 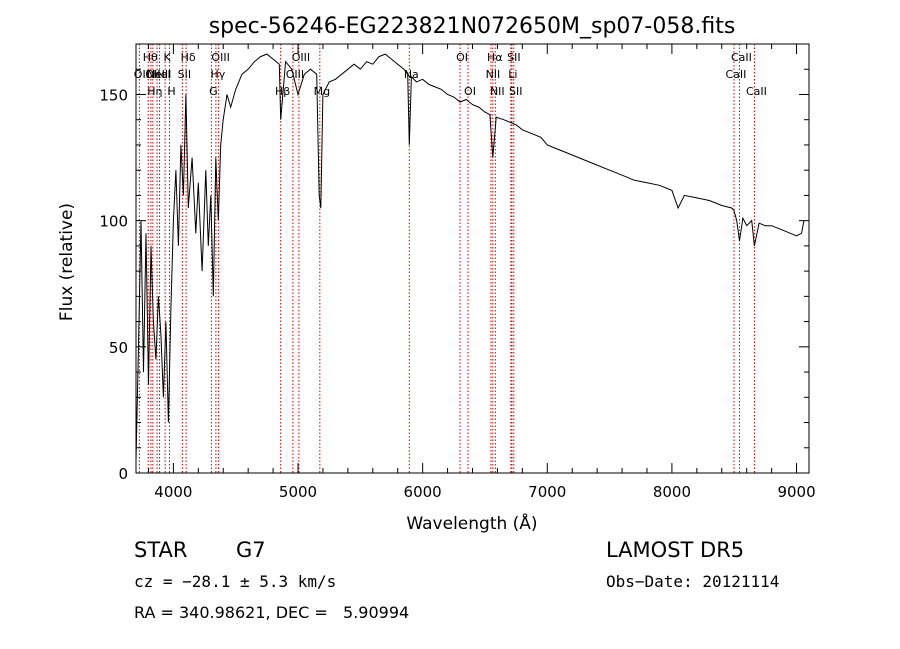 What do you see at coordinates (161, 550) in the screenshot?
I see `object-class: STAR` at bounding box center [161, 550].